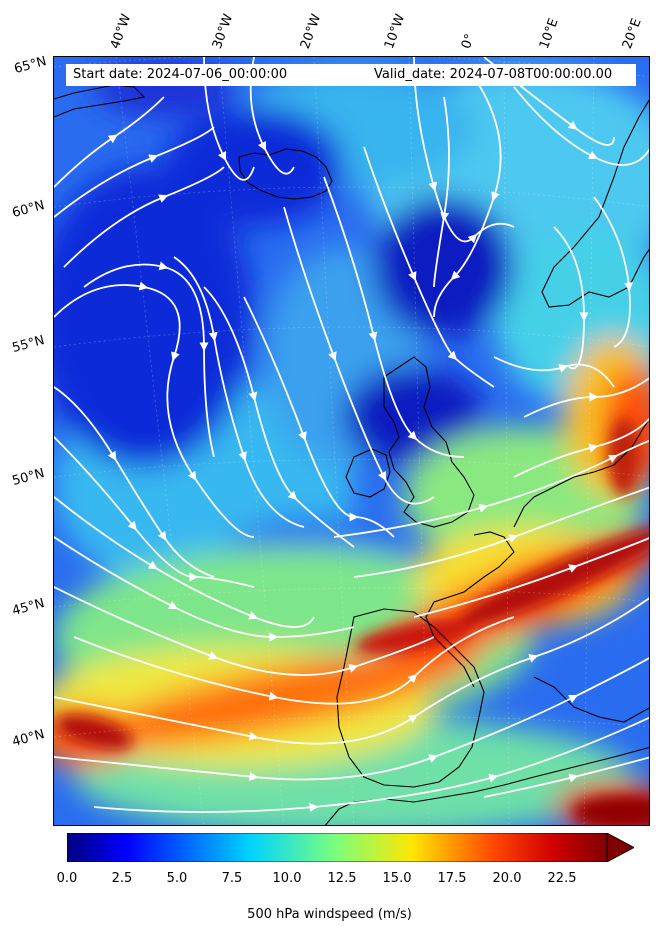 The height and width of the screenshot is (936, 659). Describe the element at coordinates (351, 75) in the screenshot. I see `date-header` at that location.